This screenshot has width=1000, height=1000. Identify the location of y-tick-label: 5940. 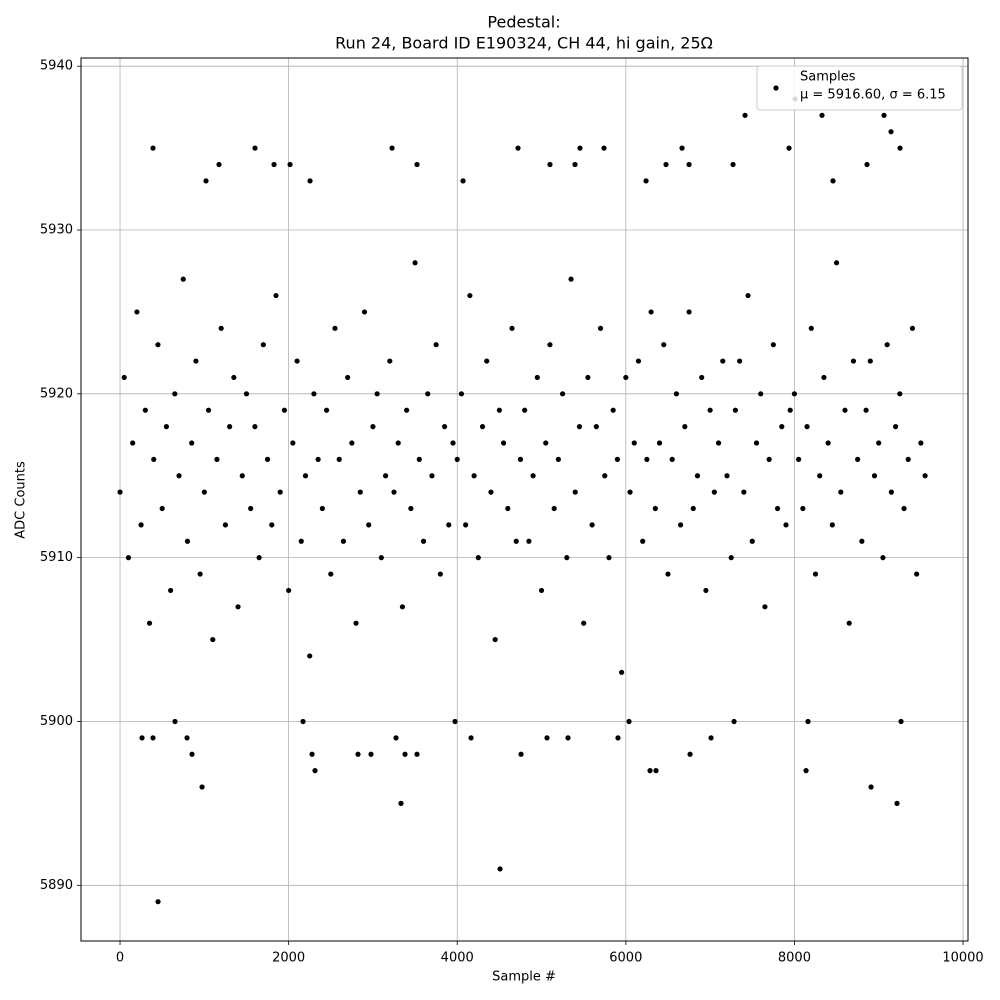
(56, 66).